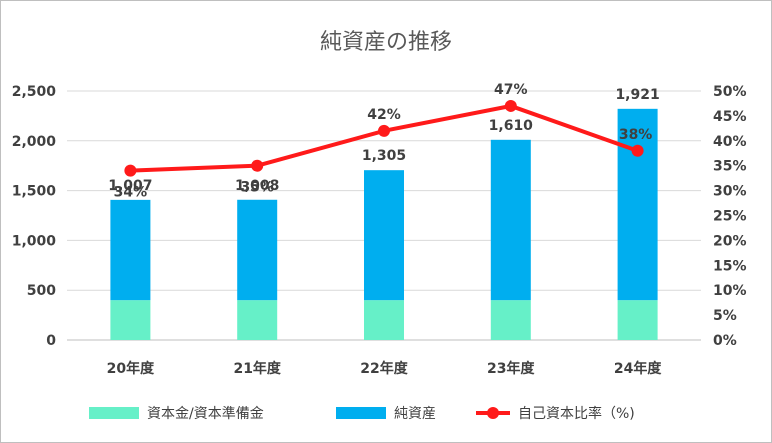 This screenshot has width=772, height=443. Describe the element at coordinates (34, 241) in the screenshot. I see `left-tick-label: 1,000` at that location.